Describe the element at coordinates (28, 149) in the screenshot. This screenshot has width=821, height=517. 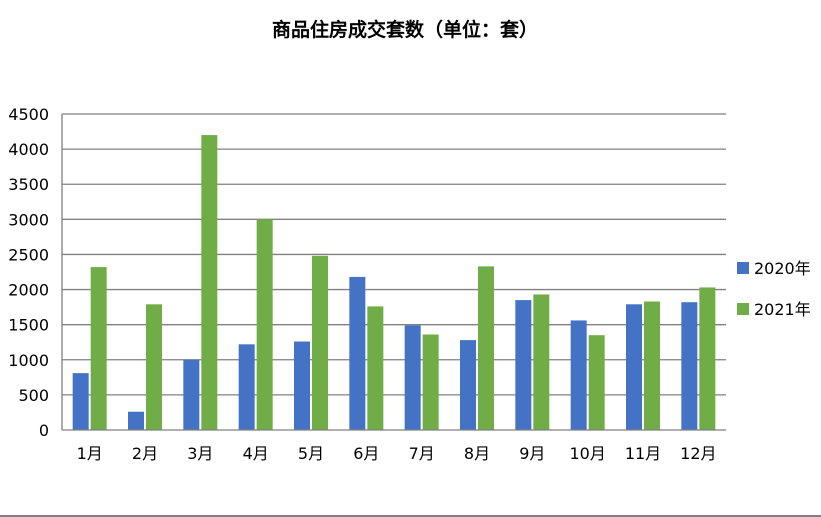
I see `y-tick-label: 4000` at that location.